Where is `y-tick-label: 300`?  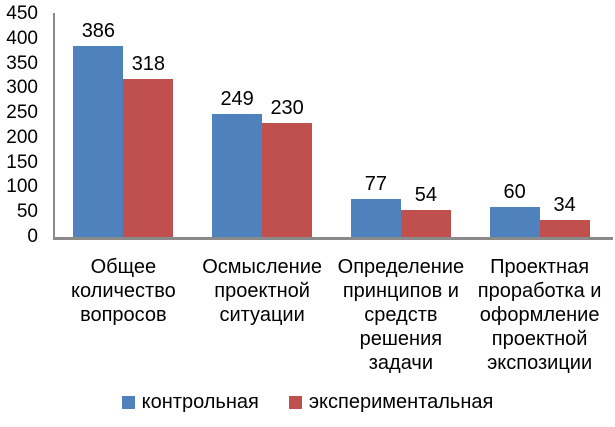 y-tick-label: 300 is located at coordinates (22, 88).